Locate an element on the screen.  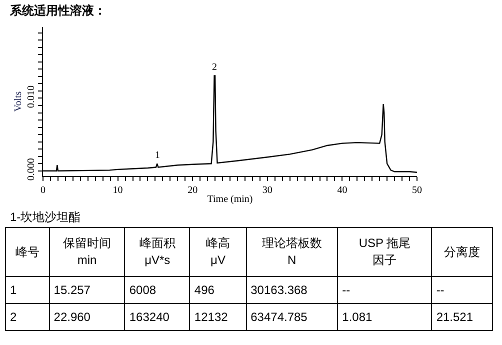
category-label: 分离度 is located at coordinates (462, 252).